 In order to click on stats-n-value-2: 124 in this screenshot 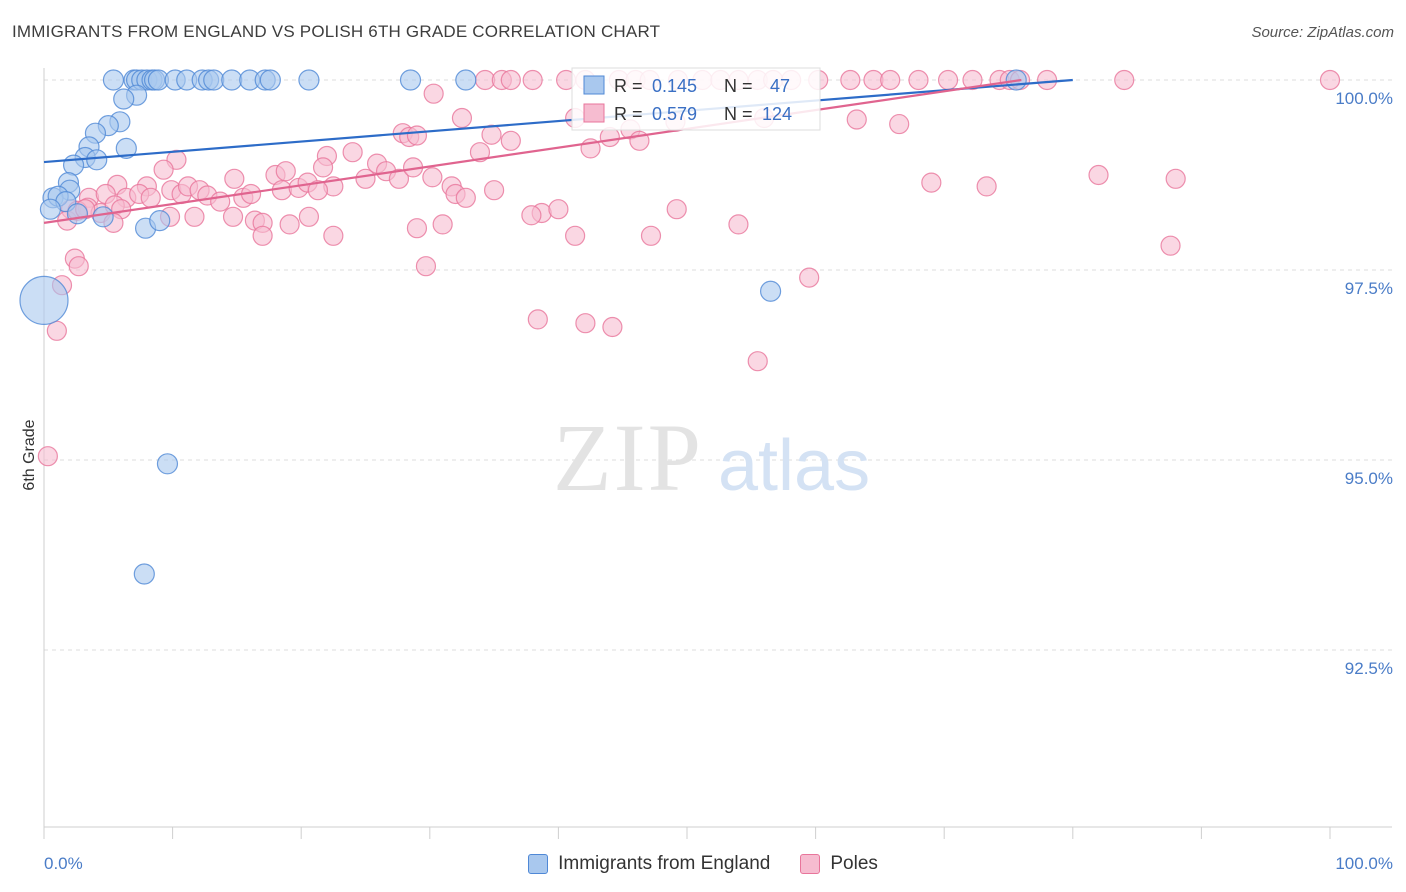, I will do `click(777, 114)`.